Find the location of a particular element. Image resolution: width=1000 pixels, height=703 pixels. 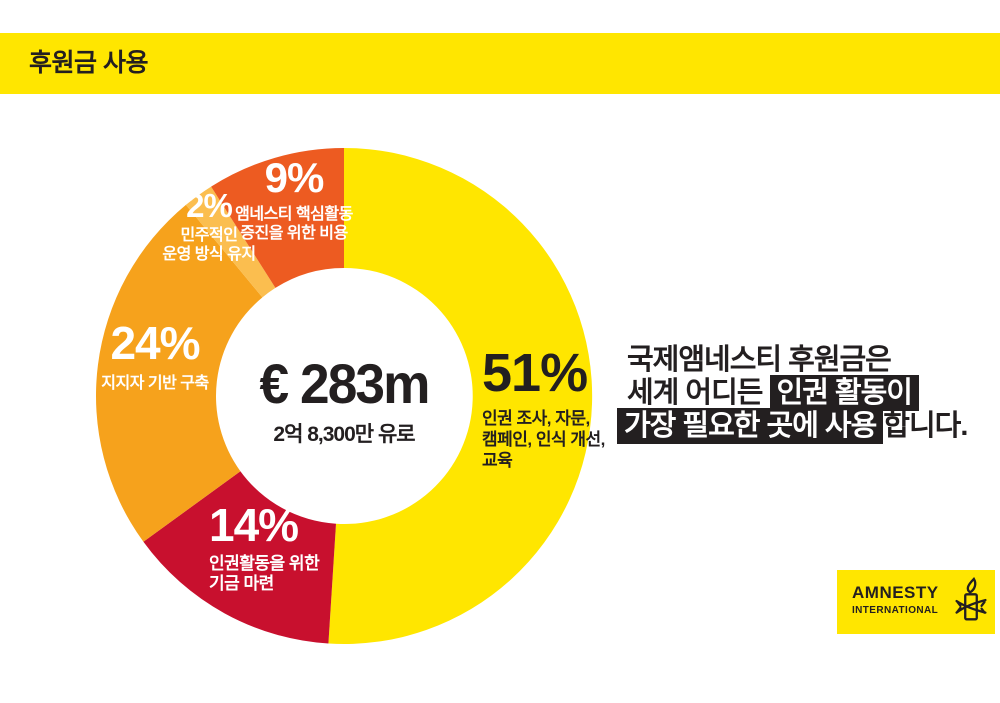

candle-icon is located at coordinates (971, 599).